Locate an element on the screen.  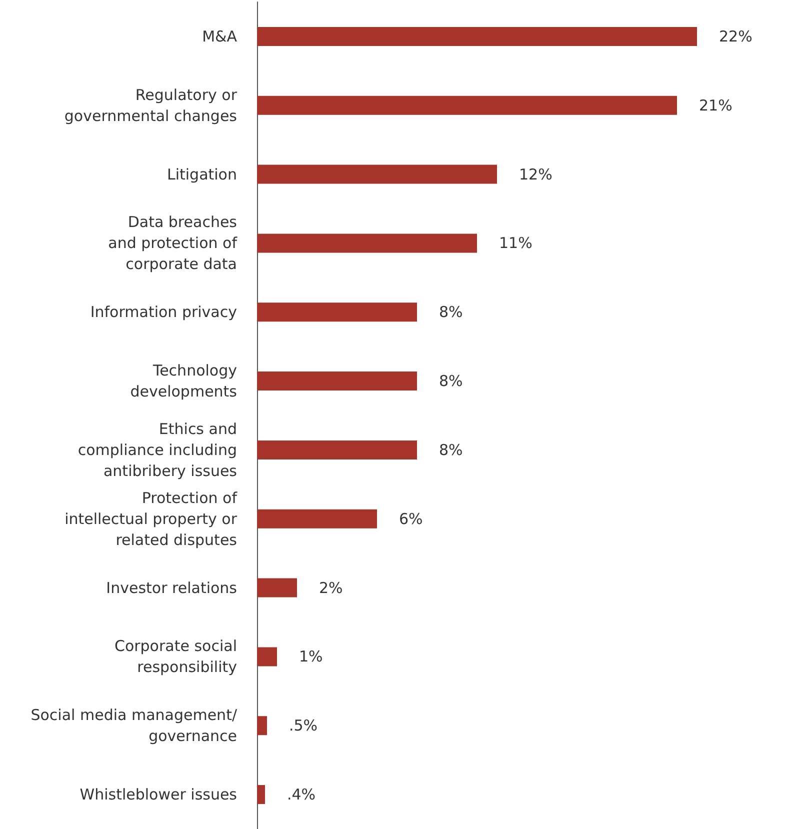
y-tick-label: Corporate social responsibility is located at coordinates (176, 656).